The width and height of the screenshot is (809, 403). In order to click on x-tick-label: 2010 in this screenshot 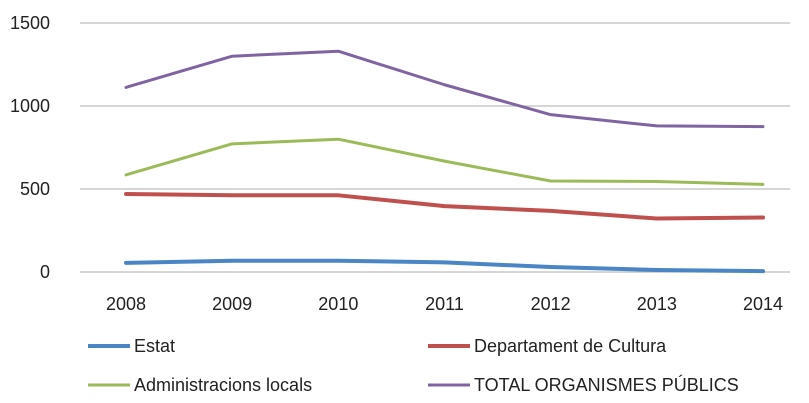, I will do `click(338, 304)`.